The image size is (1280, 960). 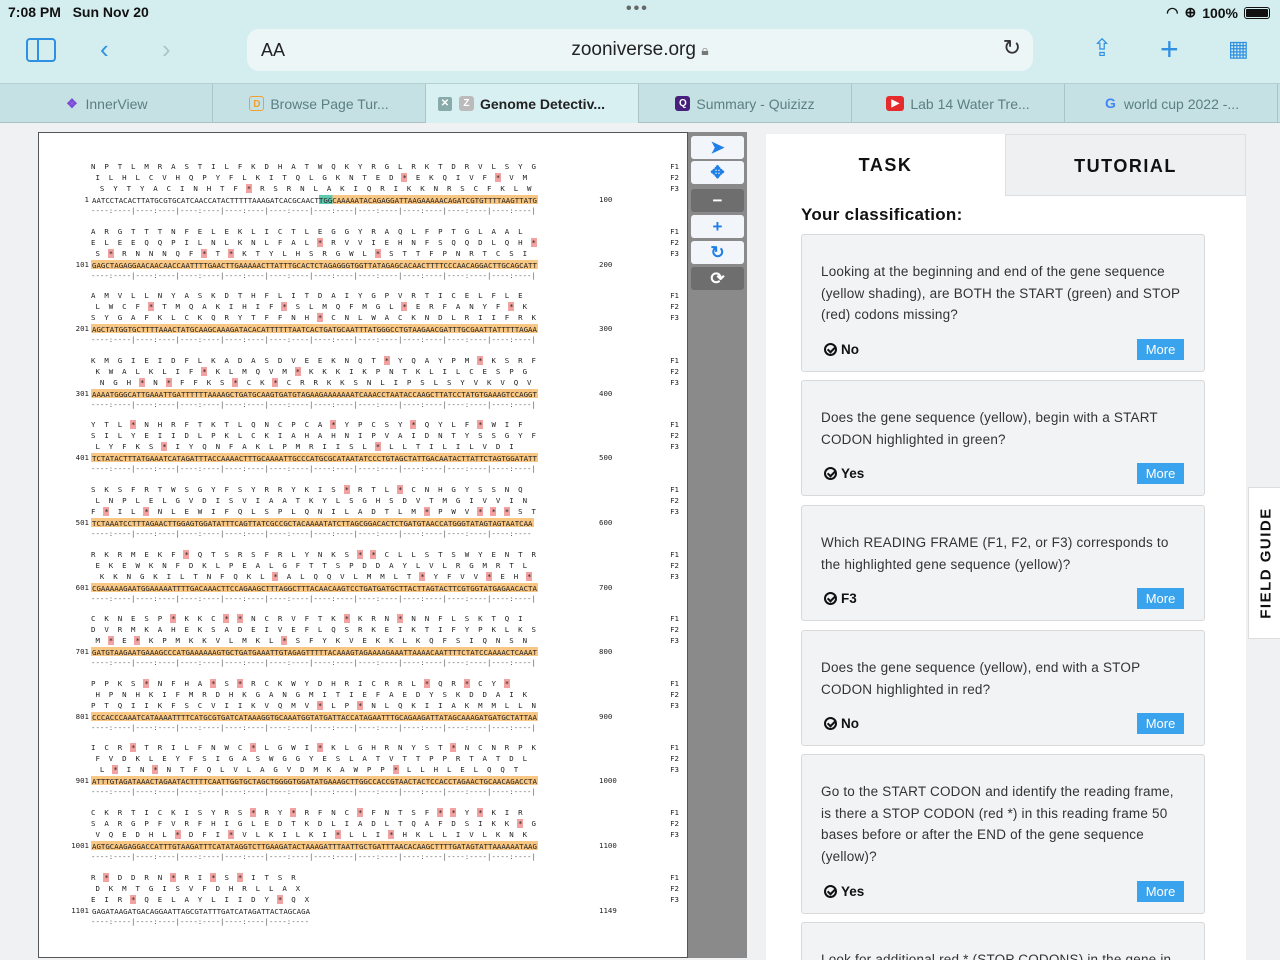 What do you see at coordinates (86, 199) in the screenshot?
I see `start-position: 1` at bounding box center [86, 199].